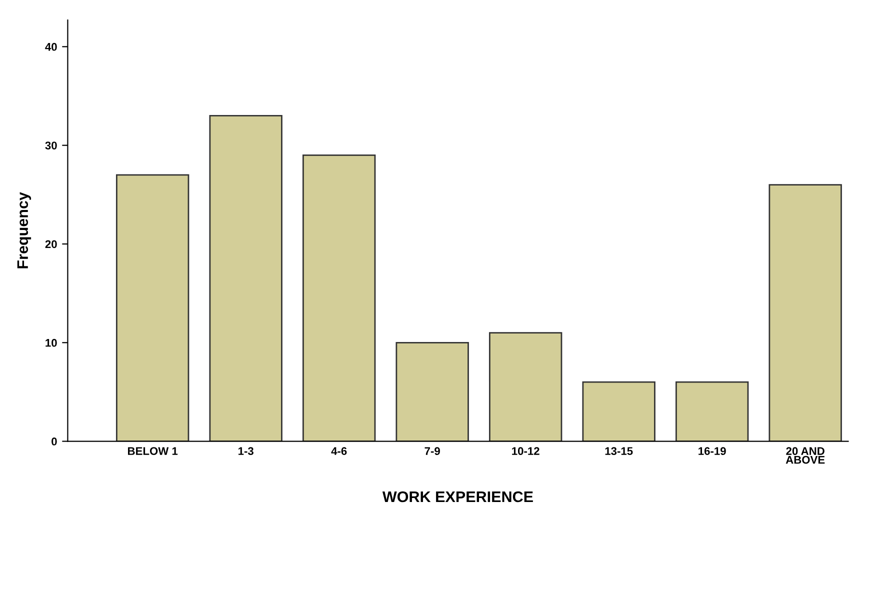 The image size is (891, 607). Describe the element at coordinates (24, 230) in the screenshot. I see `y-axis-title: Frequency` at that location.